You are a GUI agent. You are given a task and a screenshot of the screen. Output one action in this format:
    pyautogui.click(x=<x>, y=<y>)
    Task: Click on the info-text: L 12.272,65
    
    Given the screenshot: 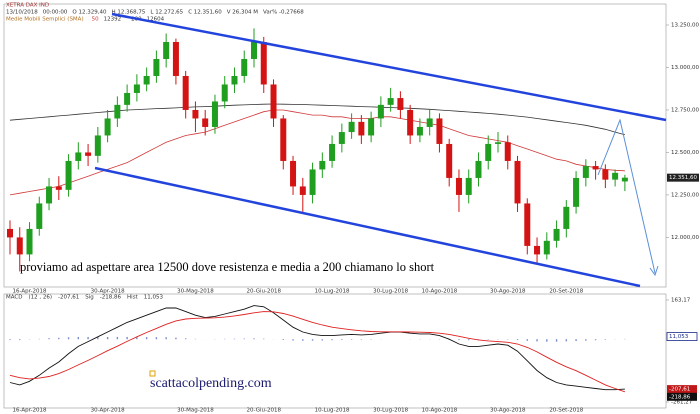 What is the action you would take?
    pyautogui.click(x=166, y=13)
    